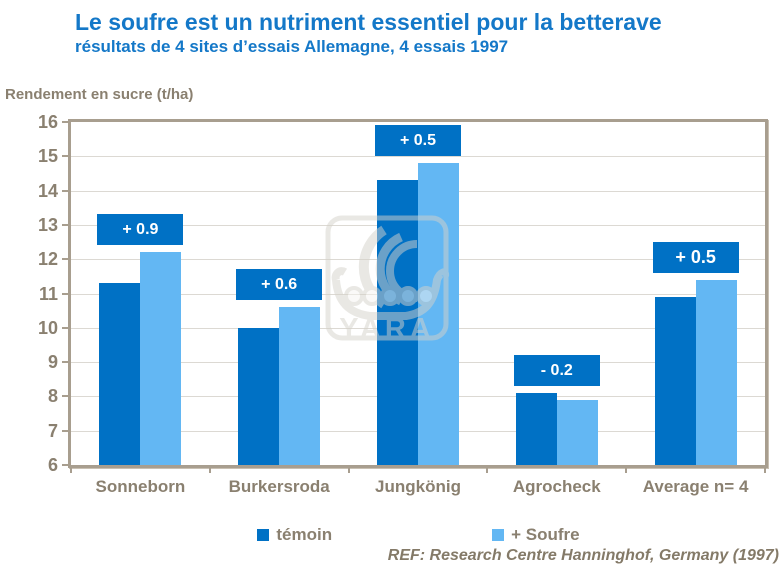 The width and height of the screenshot is (782, 574). Describe the element at coordinates (52, 362) in the screenshot. I see `y-tick-label: 9` at that location.